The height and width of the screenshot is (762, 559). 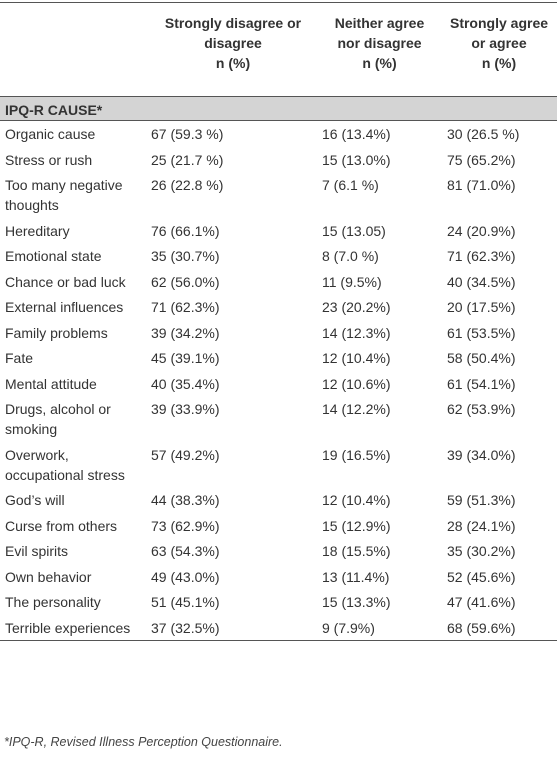 I want to click on cell: 26 (22.8 %), so click(x=187, y=185).